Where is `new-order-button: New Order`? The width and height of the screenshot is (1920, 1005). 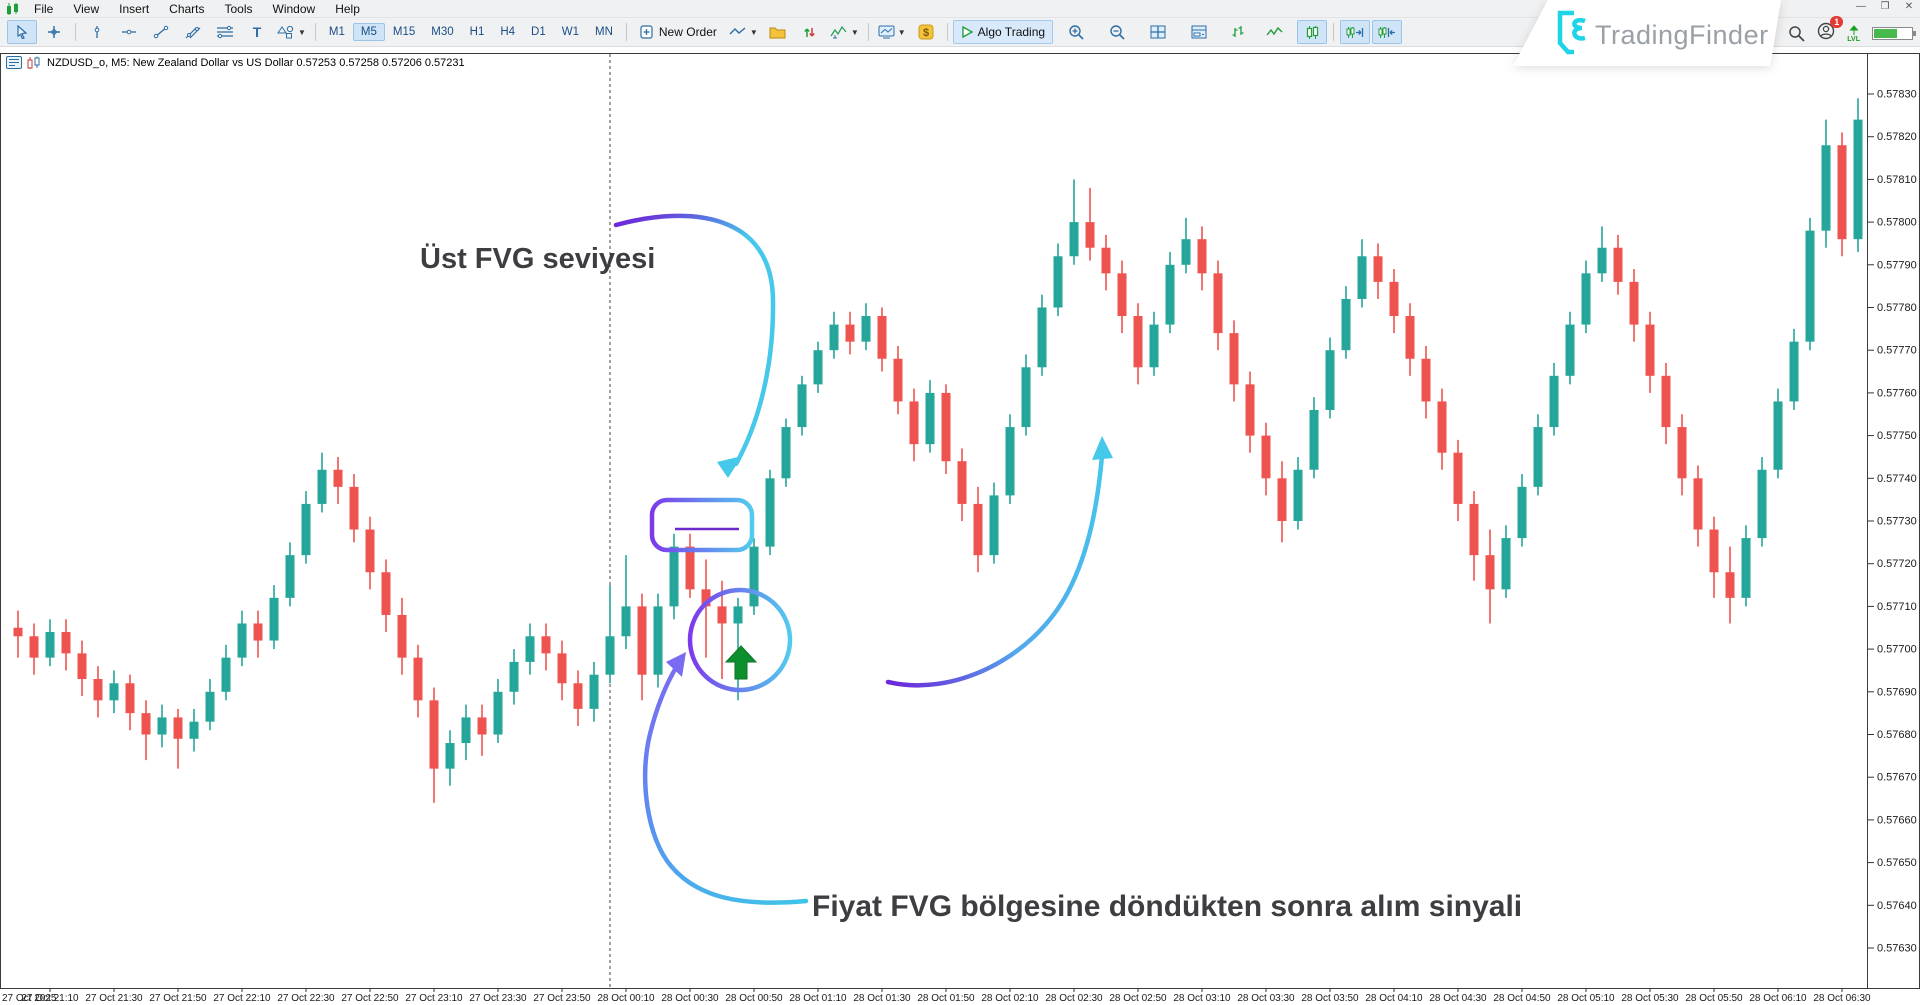 new-order-button: New Order is located at coordinates (678, 32).